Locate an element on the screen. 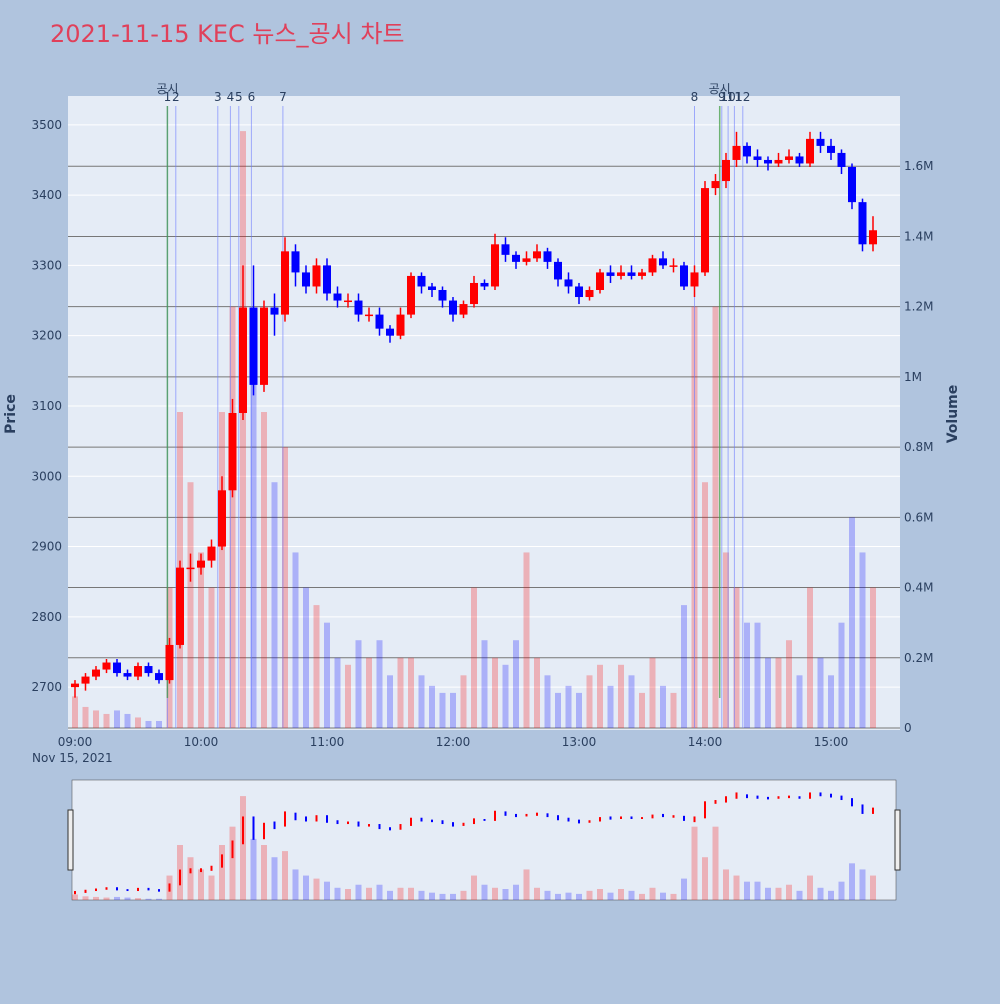 The image size is (1000, 1004). y-tick-label: 3000 is located at coordinates (46, 476).